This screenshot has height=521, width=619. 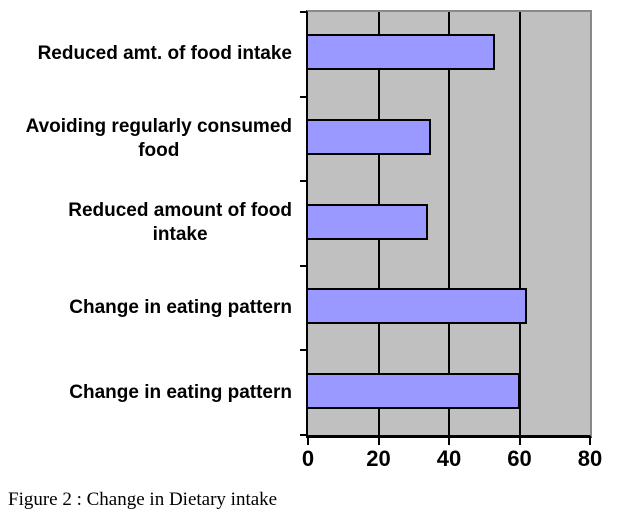 What do you see at coordinates (143, 499) in the screenshot?
I see `figure-caption: Figure 2 : Change in Dietary intake` at bounding box center [143, 499].